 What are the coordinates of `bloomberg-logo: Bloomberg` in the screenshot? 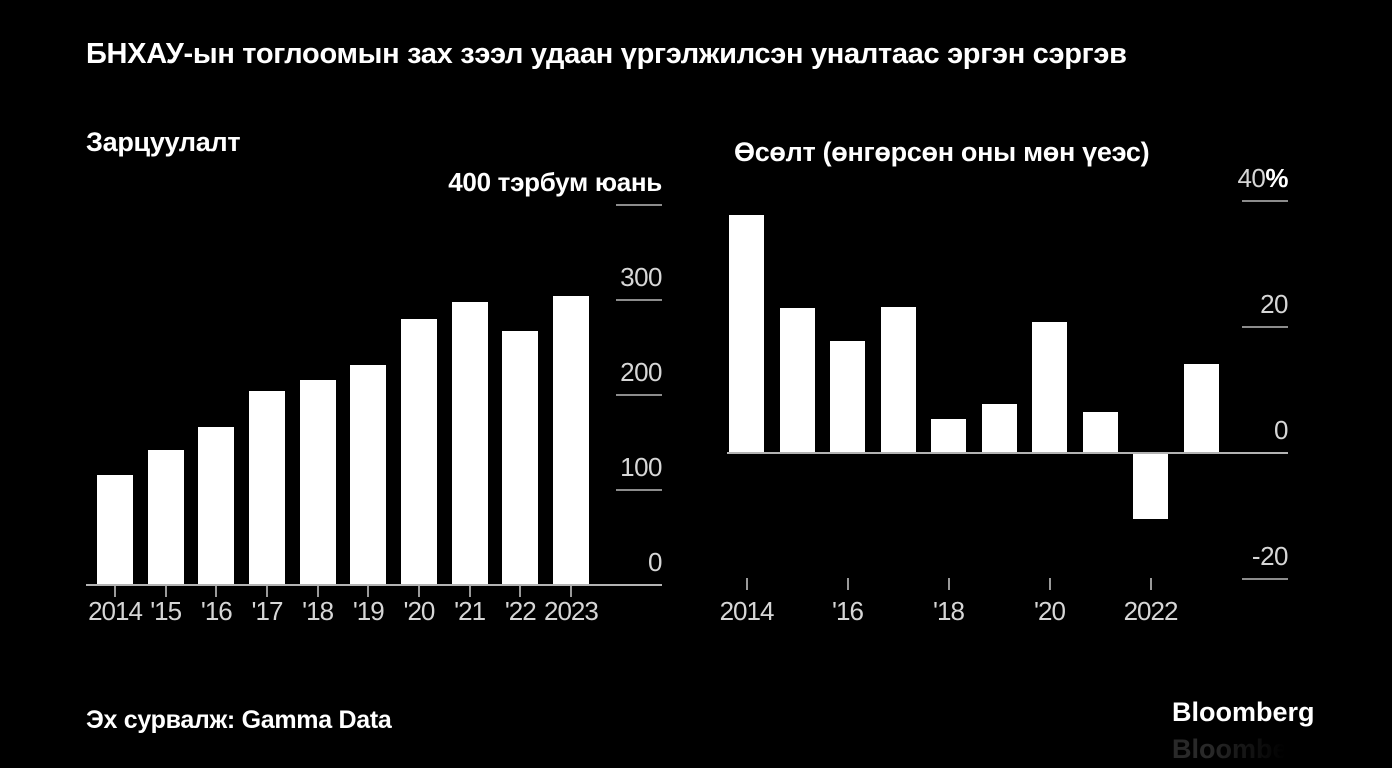 It's located at (1243, 712).